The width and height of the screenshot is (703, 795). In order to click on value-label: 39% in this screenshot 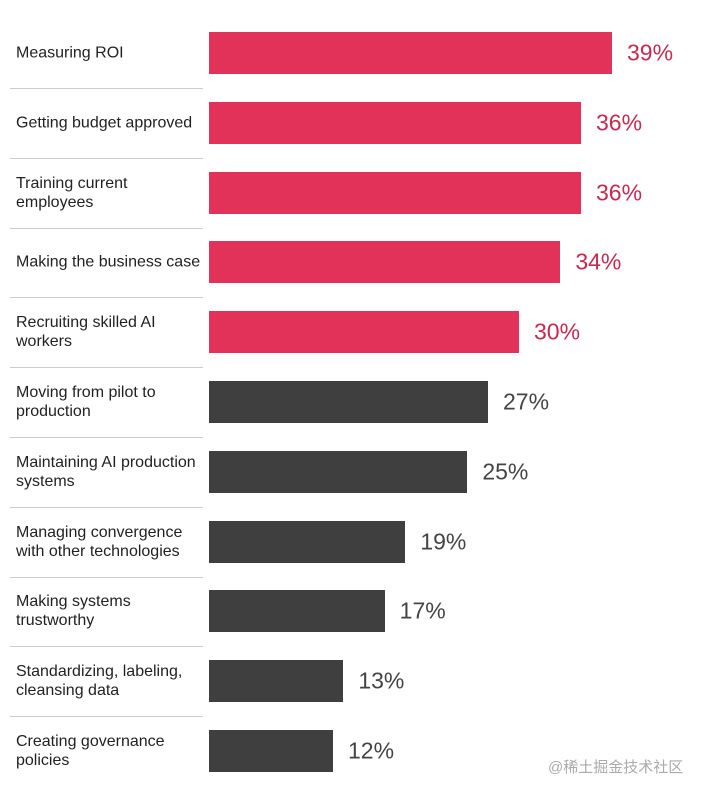, I will do `click(650, 52)`.